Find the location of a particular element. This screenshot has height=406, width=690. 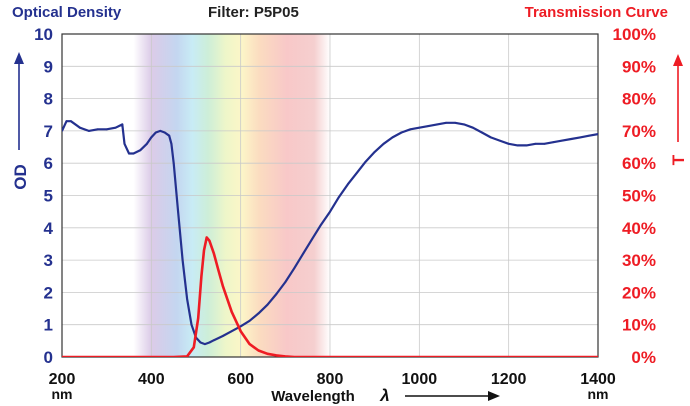

filter-title: Filter: P5P05 is located at coordinates (253, 12).